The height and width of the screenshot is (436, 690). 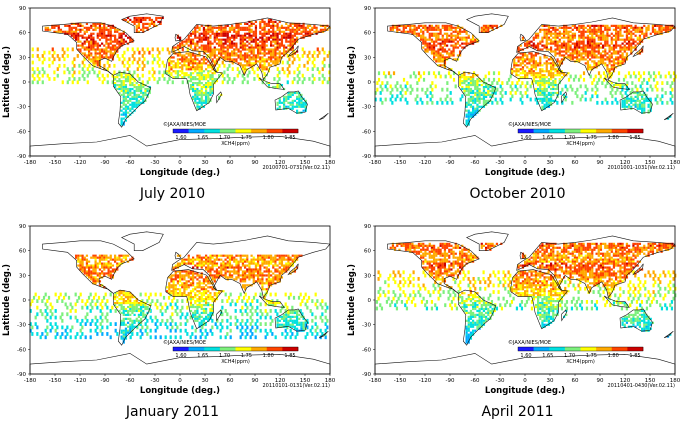 I want to click on coastline-namerica, so click(x=433, y=49).